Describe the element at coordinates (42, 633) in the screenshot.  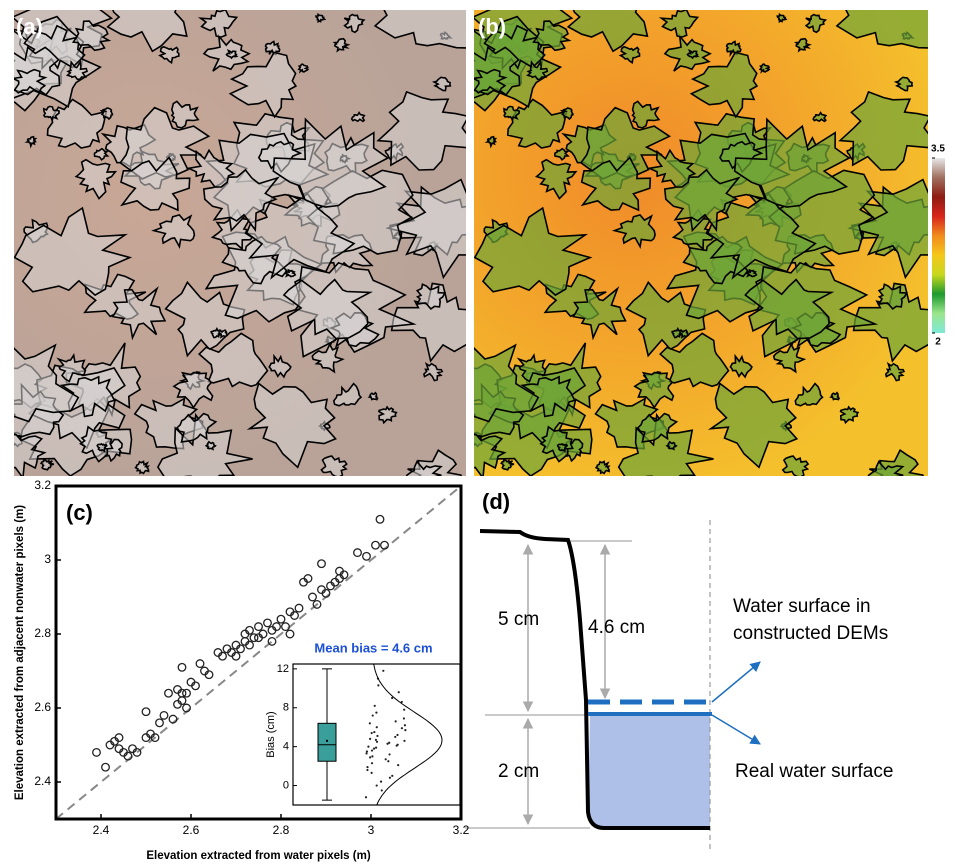
I see `y-tick-label: 2.8` at that location.